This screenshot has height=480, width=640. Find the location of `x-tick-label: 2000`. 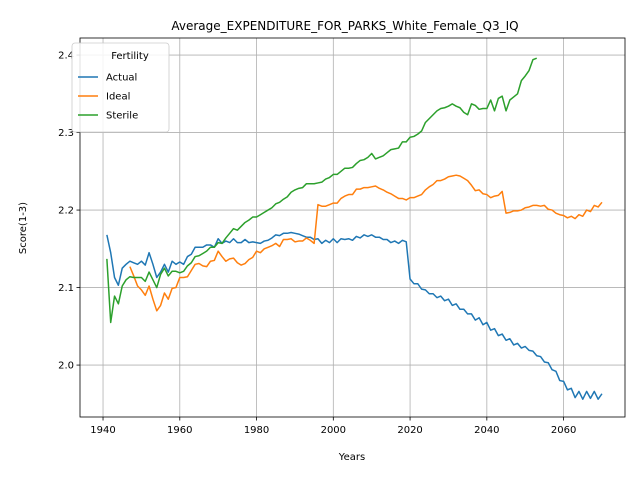

x-tick-label: 2000 is located at coordinates (333, 430).